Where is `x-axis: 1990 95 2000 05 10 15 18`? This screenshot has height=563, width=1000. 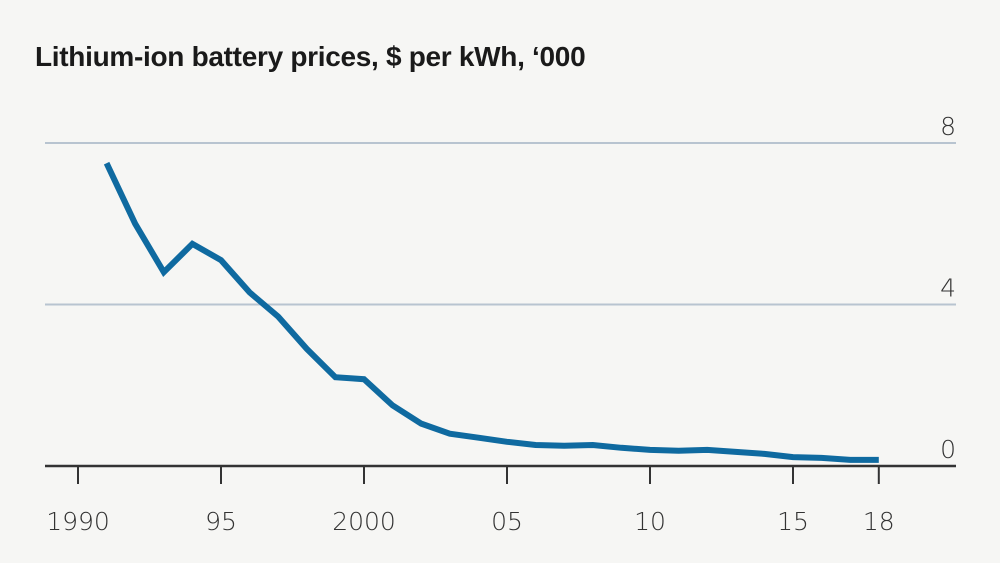
x-axis: 1990 95 2000 05 10 15 18 is located at coordinates (500, 500).